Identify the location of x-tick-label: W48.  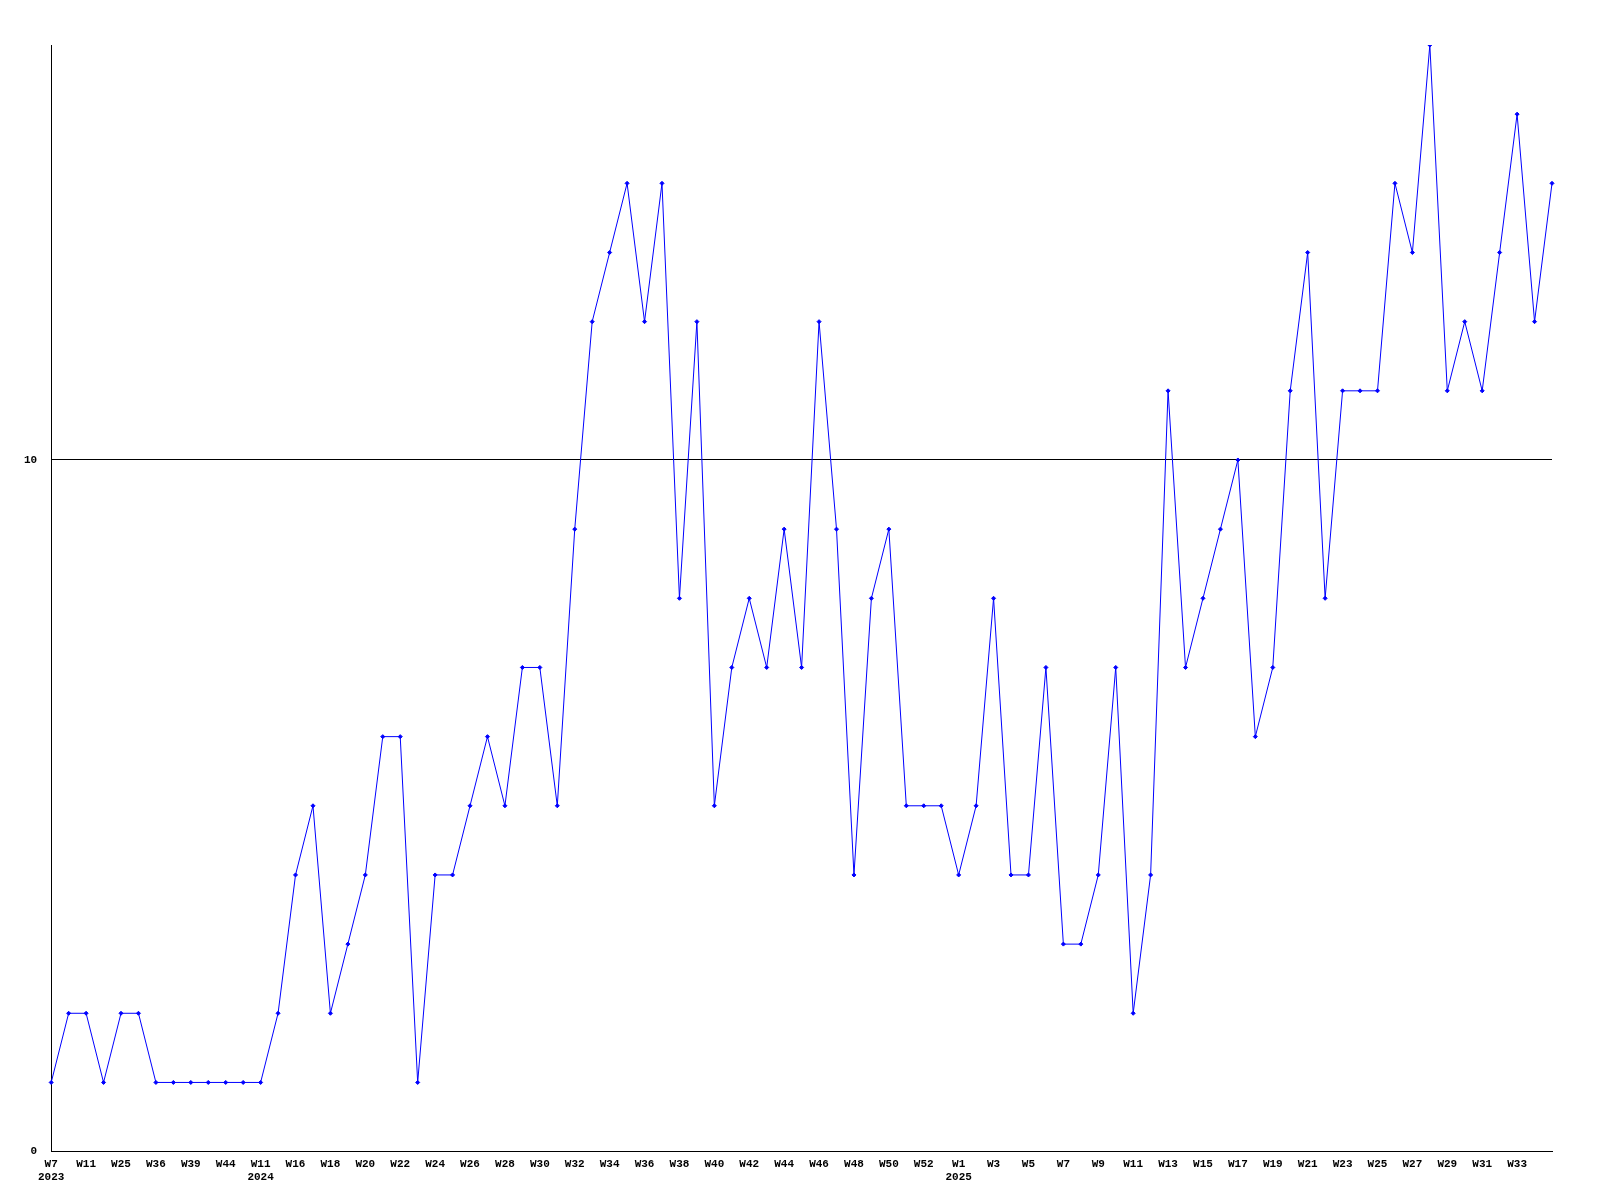
(854, 1163).